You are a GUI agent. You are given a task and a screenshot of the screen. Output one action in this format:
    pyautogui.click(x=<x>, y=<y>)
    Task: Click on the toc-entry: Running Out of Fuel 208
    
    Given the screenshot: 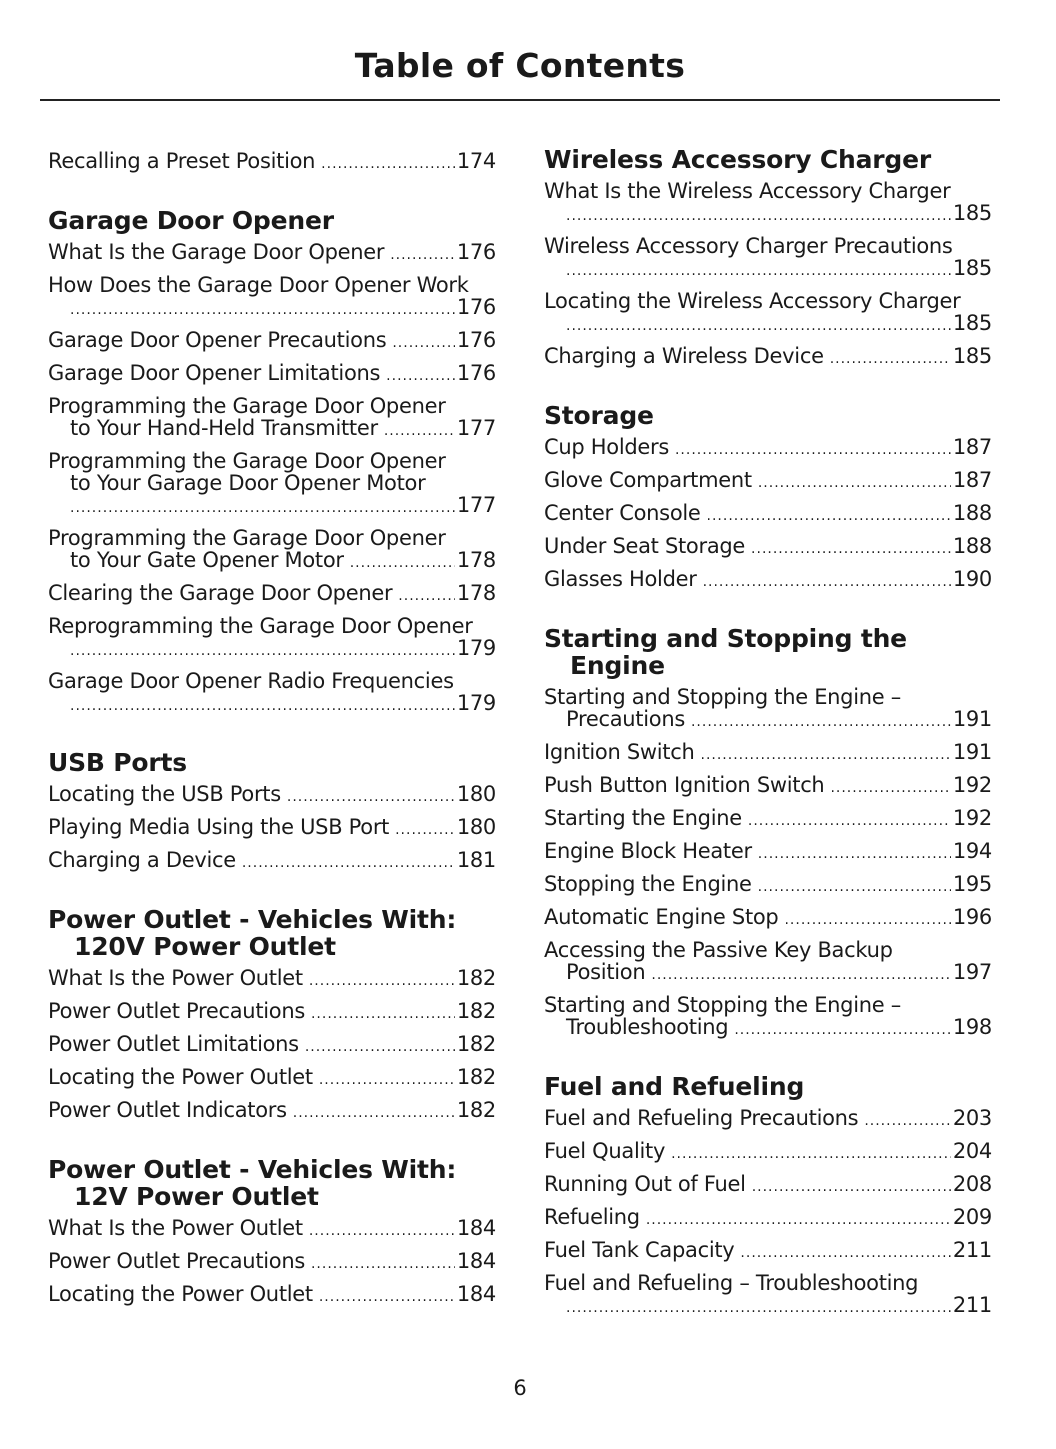 What is the action you would take?
    pyautogui.click(x=768, y=1185)
    